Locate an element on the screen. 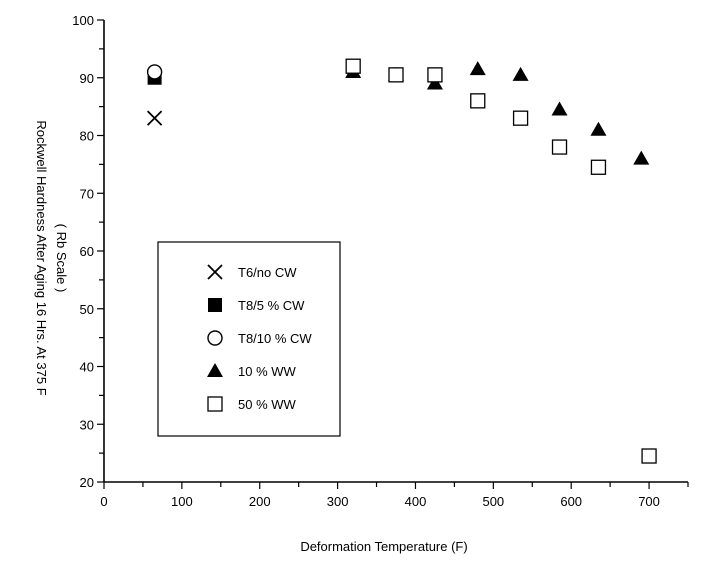  legend-label: T6/no CW is located at coordinates (267, 272).